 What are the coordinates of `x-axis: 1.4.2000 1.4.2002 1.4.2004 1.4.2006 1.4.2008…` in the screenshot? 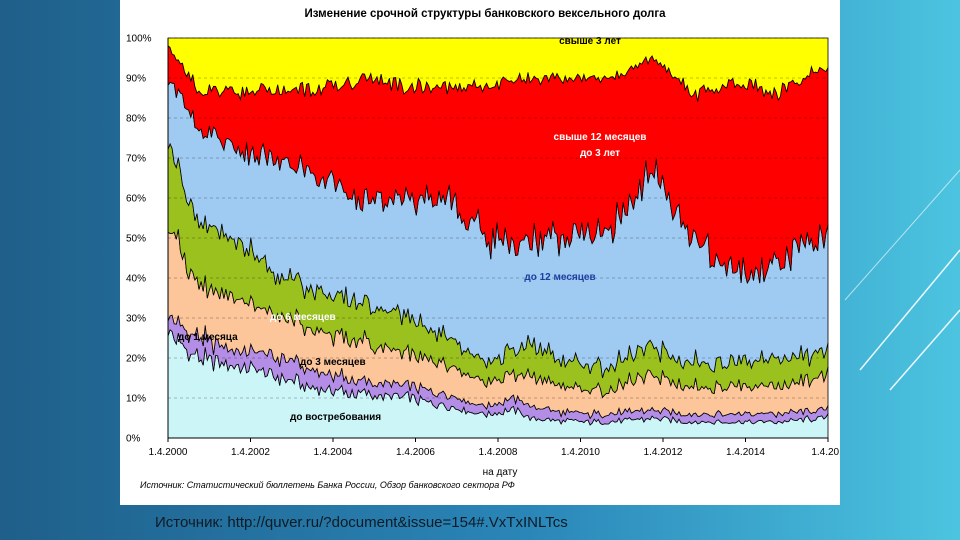 It's located at (494, 448).